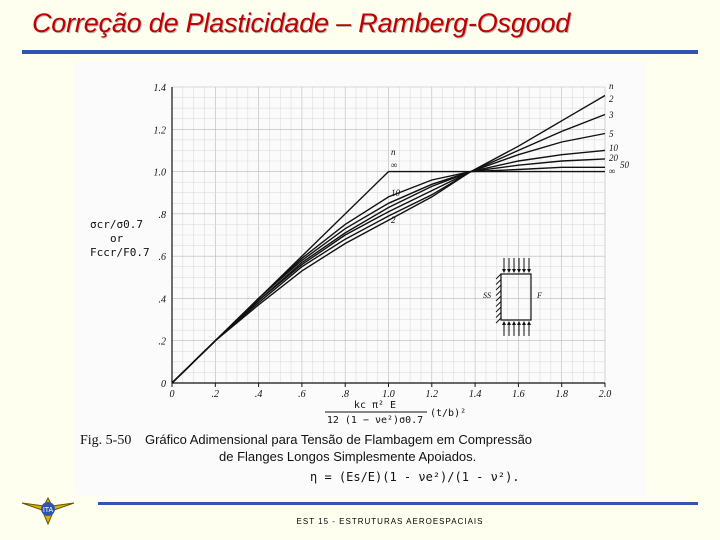 The width and height of the screenshot is (720, 540). Describe the element at coordinates (611, 134) in the screenshot. I see `curve-label-right: 5` at that location.